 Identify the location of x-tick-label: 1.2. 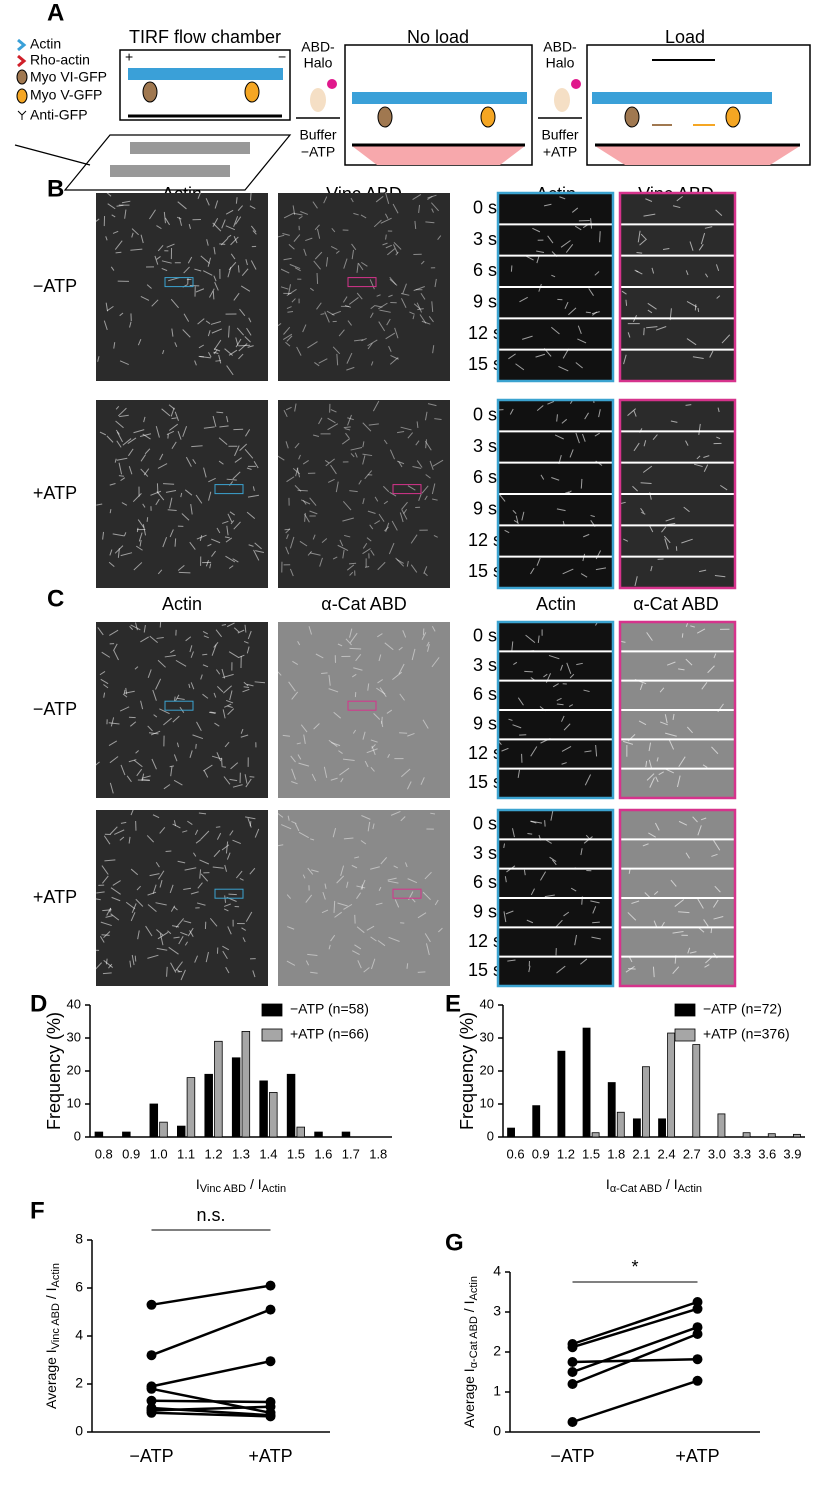
(214, 1153).